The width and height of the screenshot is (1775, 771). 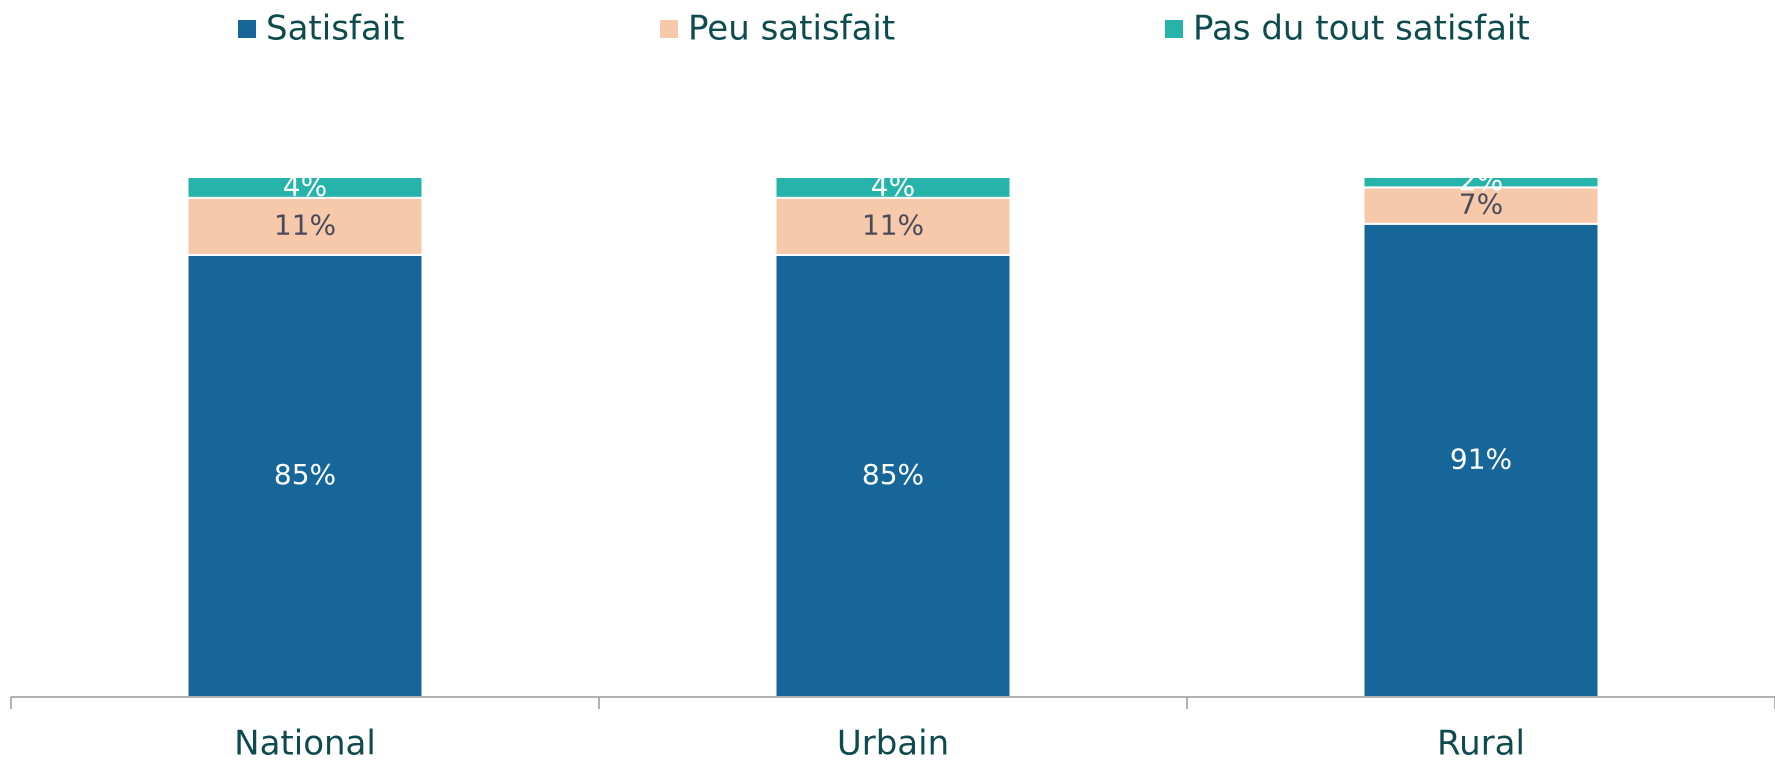 I want to click on value-label: 91%, so click(x=1481, y=458).